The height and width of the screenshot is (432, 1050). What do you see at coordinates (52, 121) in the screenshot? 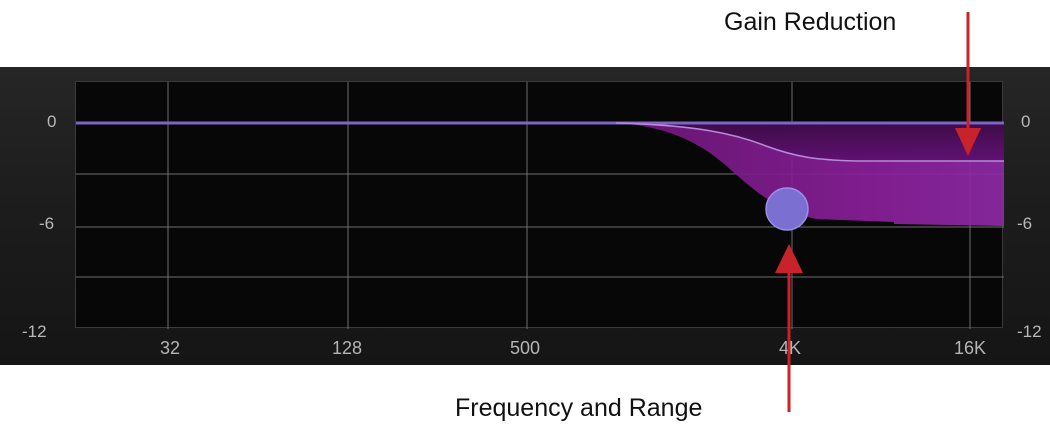
I see `db-label-left-0: 0` at bounding box center [52, 121].